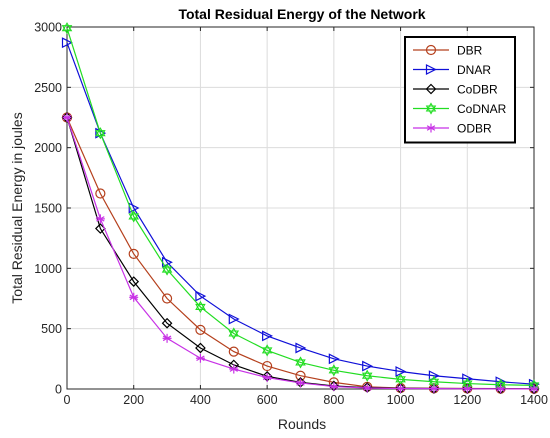  I want to click on y-tick-label: 2500, so click(48, 88).